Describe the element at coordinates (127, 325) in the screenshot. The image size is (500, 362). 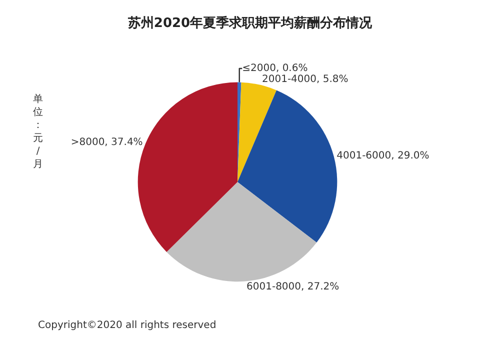
I see `text: Copyright©2020 all rights reserved` at that location.